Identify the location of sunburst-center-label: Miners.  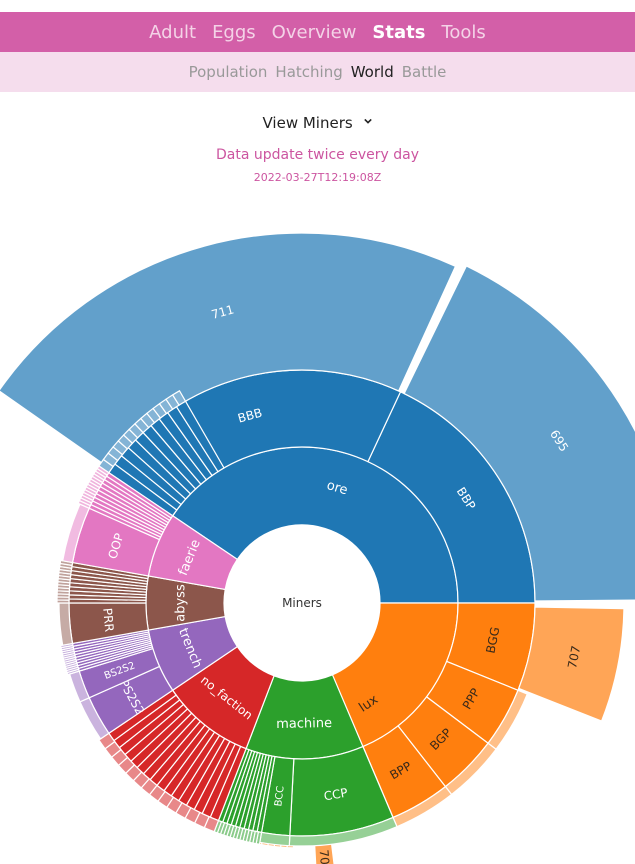
(302, 603).